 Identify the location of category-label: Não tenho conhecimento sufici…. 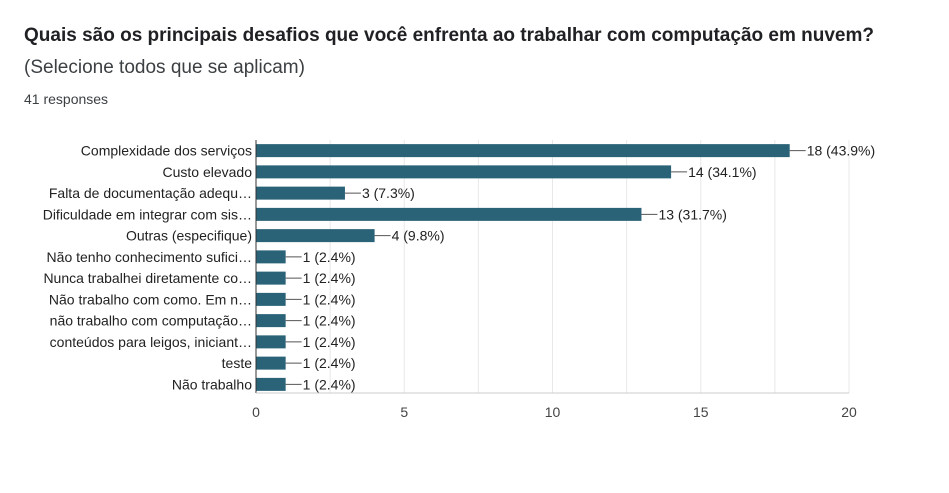
(149, 257).